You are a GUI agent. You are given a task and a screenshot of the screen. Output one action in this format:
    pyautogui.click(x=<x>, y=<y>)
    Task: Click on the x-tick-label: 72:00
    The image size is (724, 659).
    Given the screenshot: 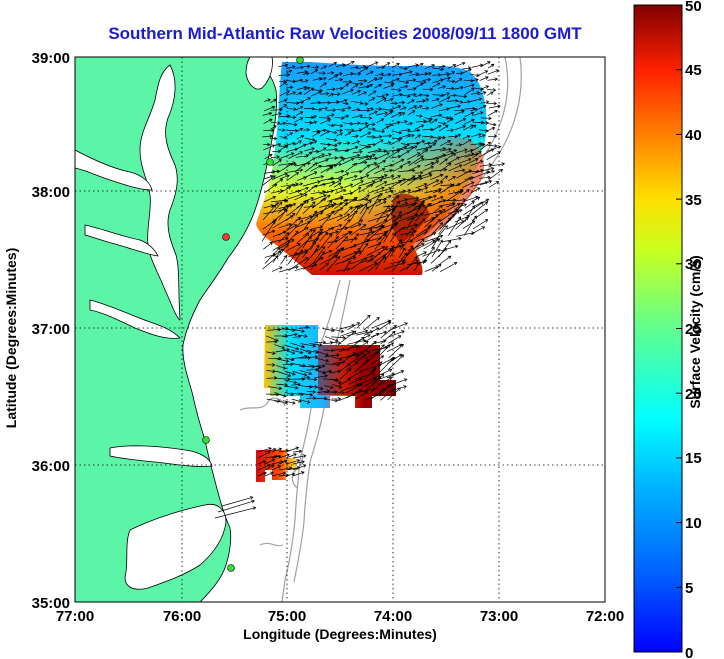 What is the action you would take?
    pyautogui.click(x=605, y=616)
    